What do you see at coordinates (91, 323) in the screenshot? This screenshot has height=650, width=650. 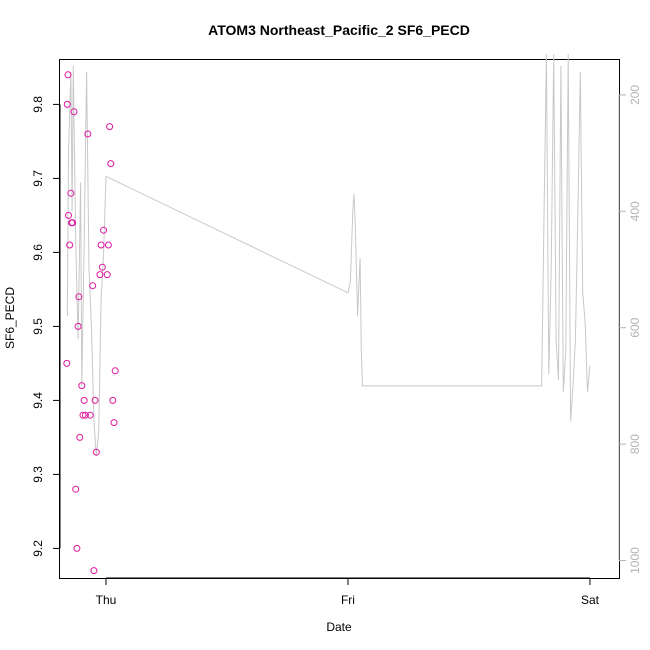 I see `points-layer` at bounding box center [91, 323].